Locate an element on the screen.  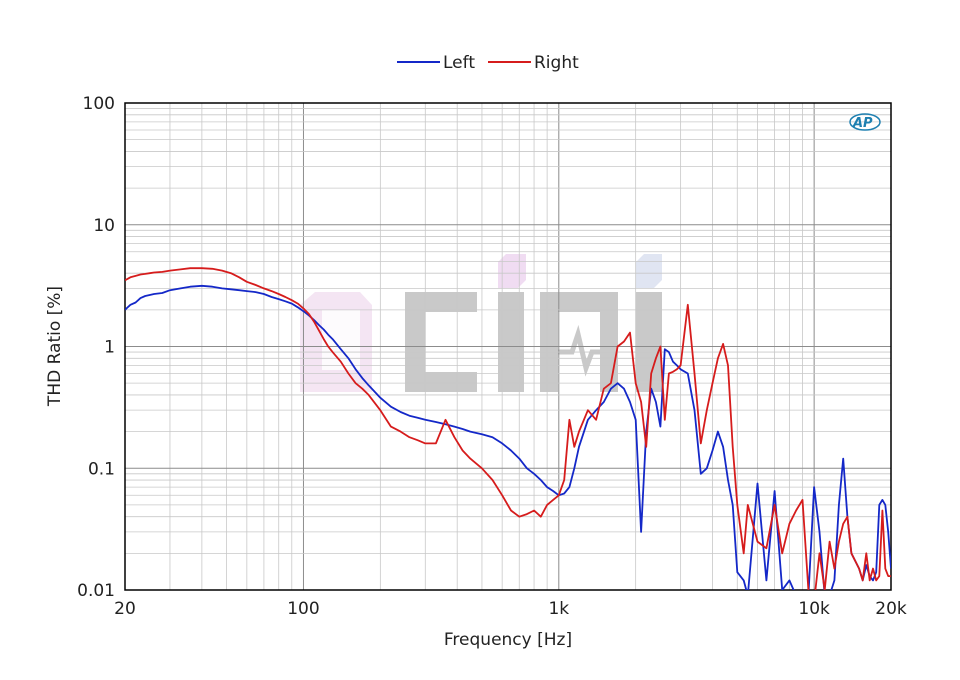
x-tick-label: 100 is located at coordinates (303, 609).